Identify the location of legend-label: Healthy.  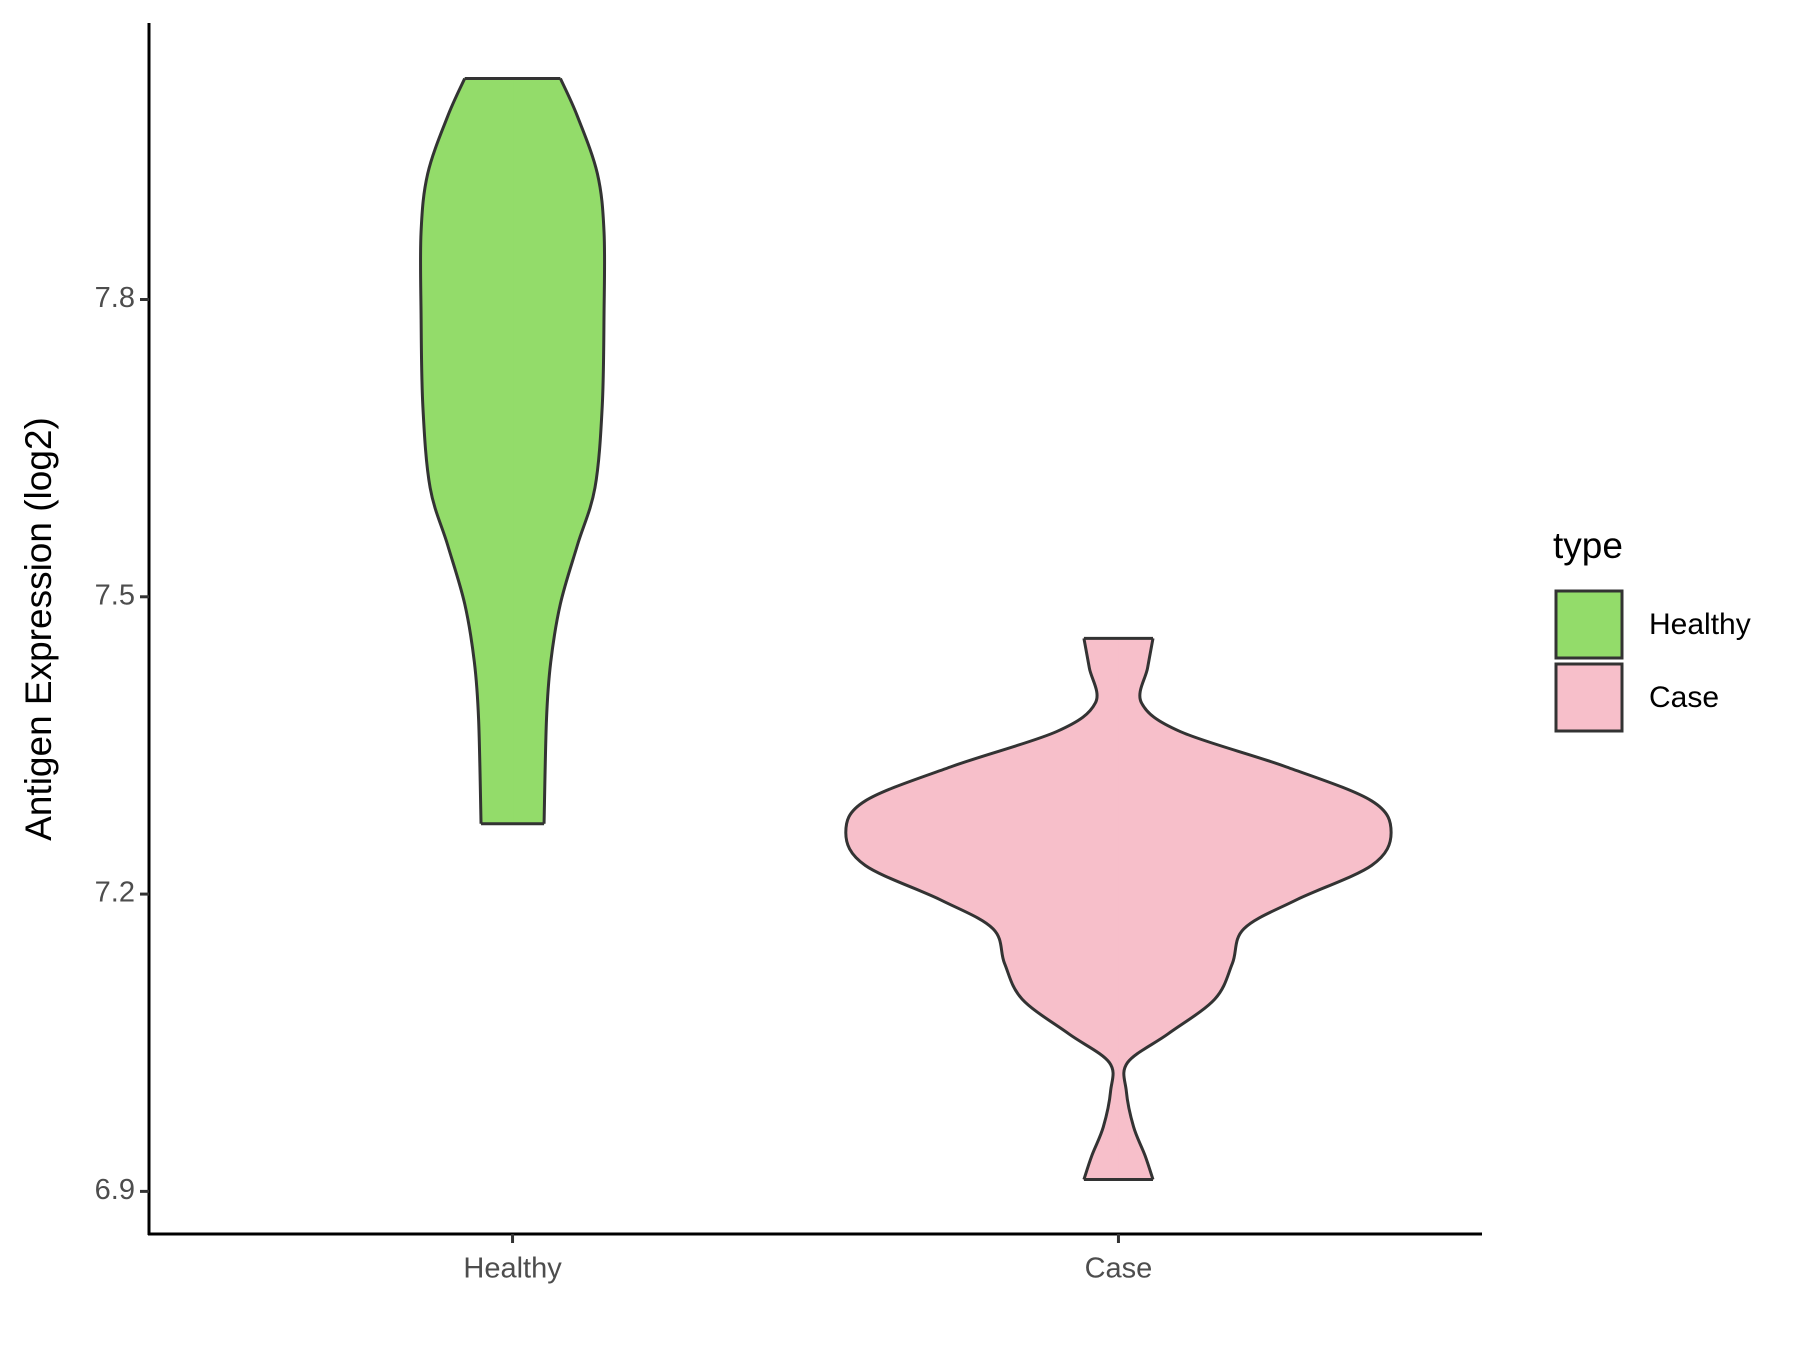
(1700, 624).